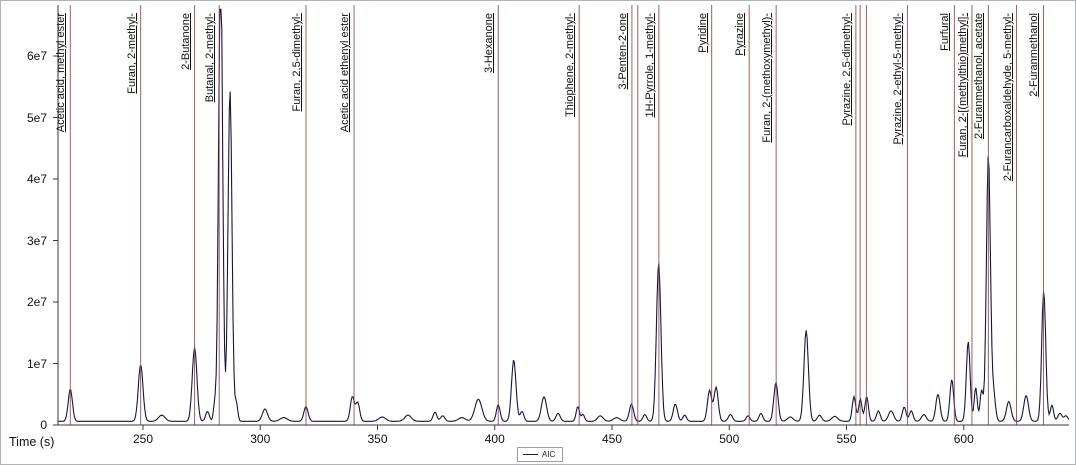  What do you see at coordinates (540, 454) in the screenshot?
I see `legend: AIC` at bounding box center [540, 454].